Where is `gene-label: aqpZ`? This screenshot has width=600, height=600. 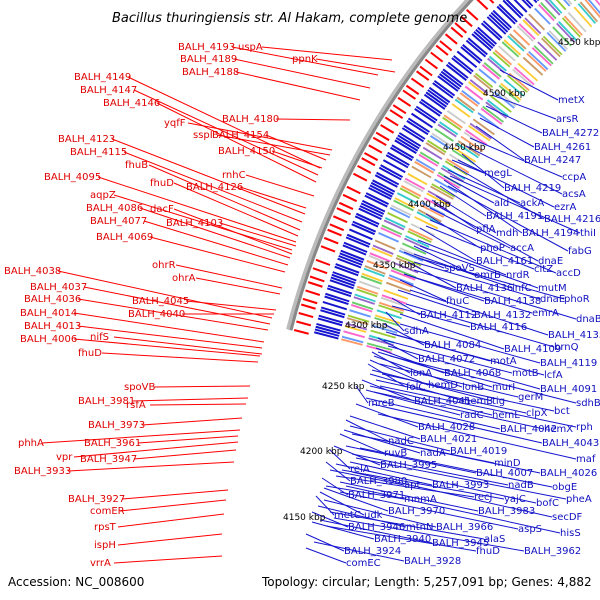 gene-label: aqpZ is located at coordinates (103, 195).